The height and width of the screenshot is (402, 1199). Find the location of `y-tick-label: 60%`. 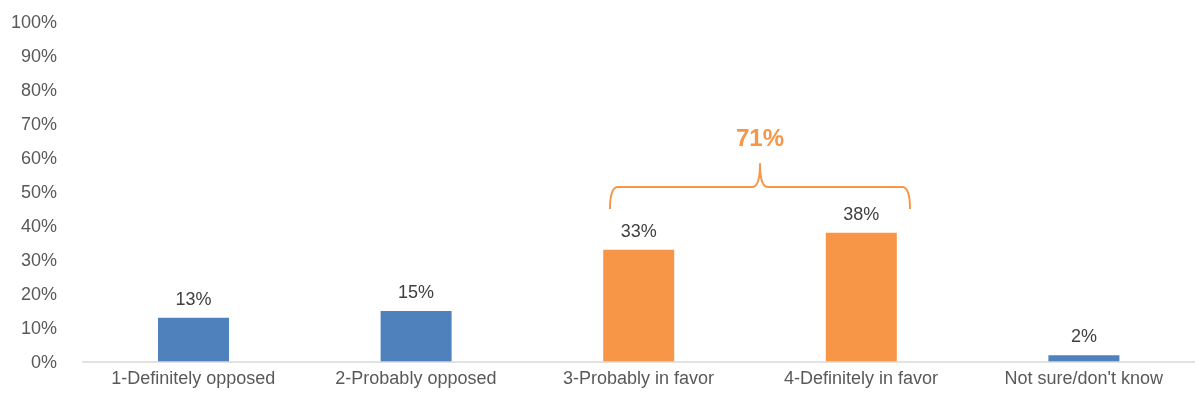

y-tick-label: 60% is located at coordinates (38, 158).